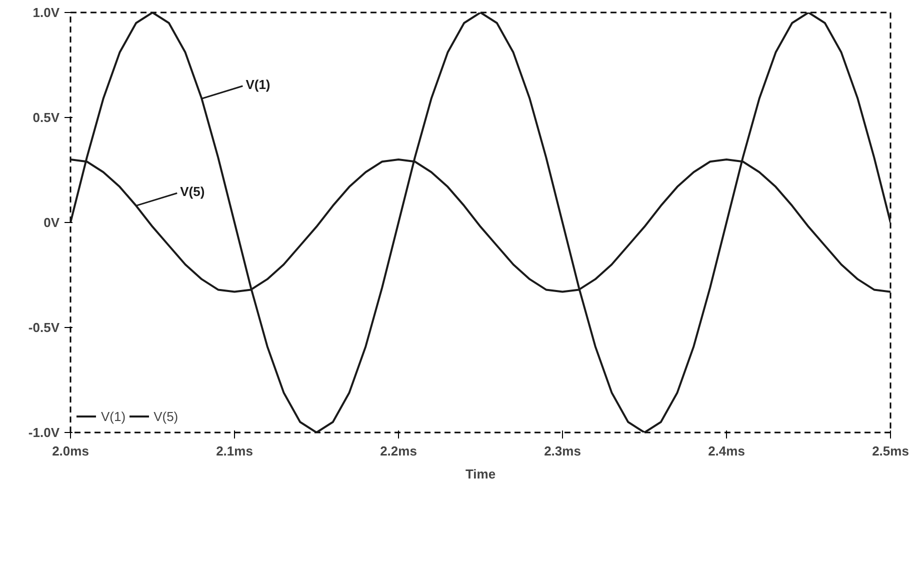  What do you see at coordinates (166, 416) in the screenshot?
I see `legend-label: V(5)` at bounding box center [166, 416].